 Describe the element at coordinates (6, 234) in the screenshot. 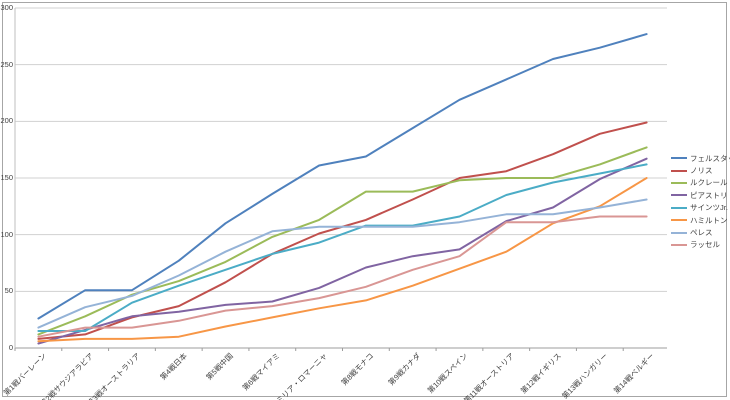

I see `y-axis-label: 100` at that location.